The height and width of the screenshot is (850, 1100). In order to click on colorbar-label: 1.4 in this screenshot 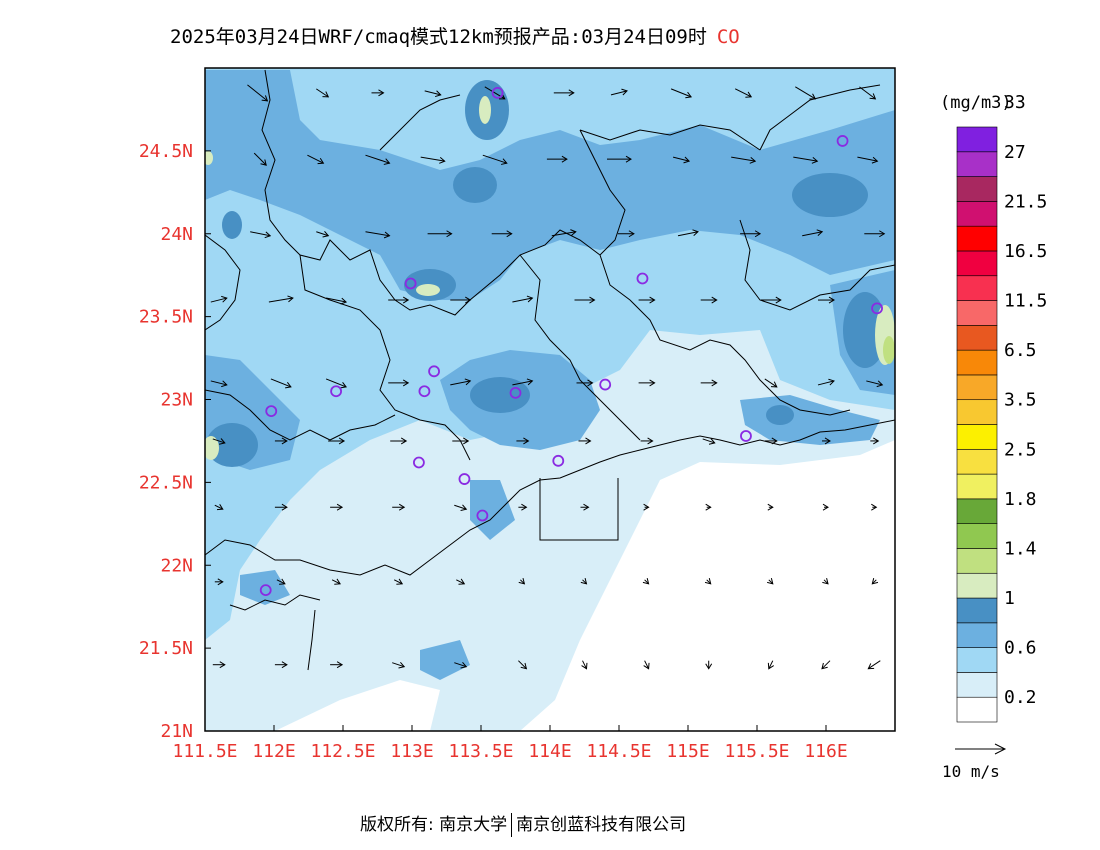, I will do `click(1020, 548)`.